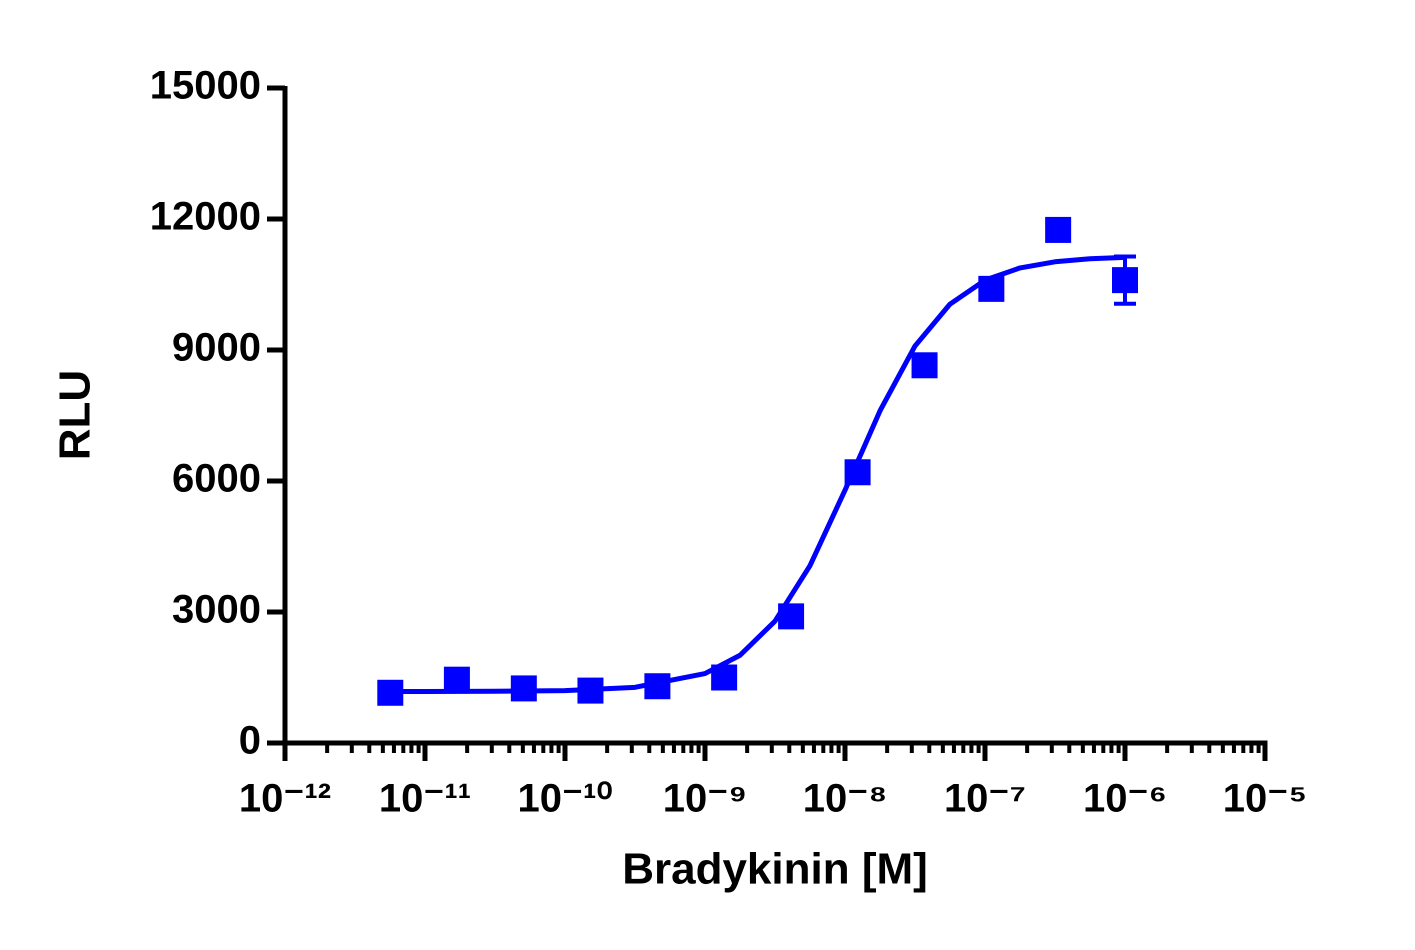 The width and height of the screenshot is (1415, 950). What do you see at coordinates (205, 86) in the screenshot?
I see `y-tick-label: 15000` at bounding box center [205, 86].